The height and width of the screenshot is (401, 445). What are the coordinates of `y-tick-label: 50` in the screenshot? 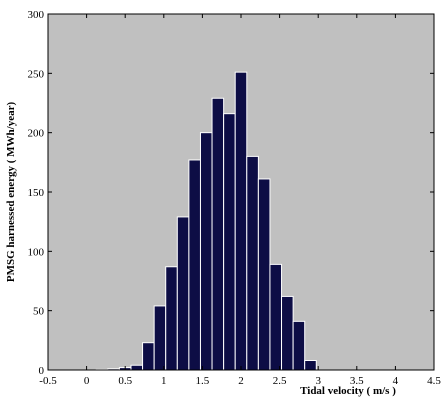 It's located at (39, 312).